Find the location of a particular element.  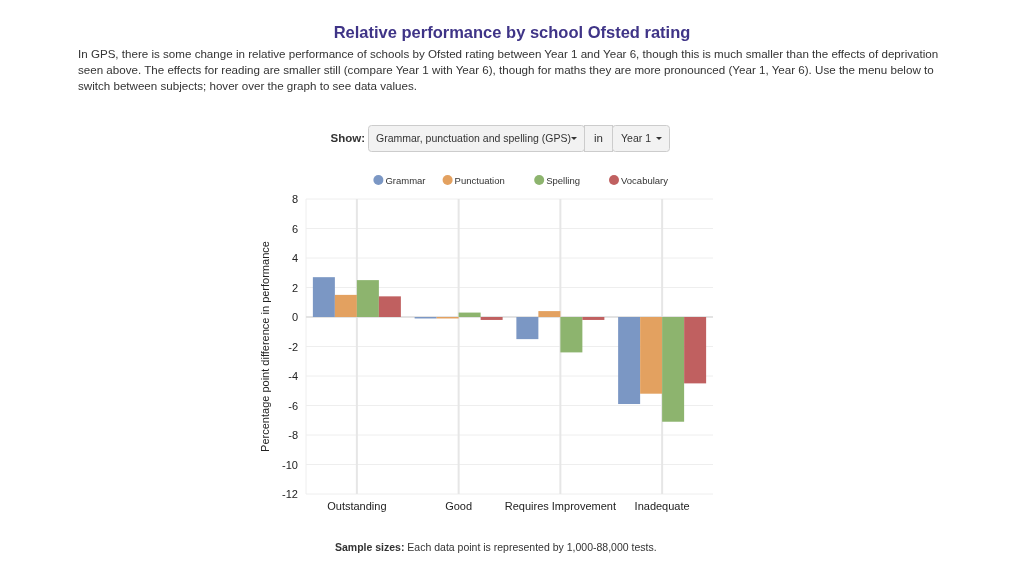

legend-label: Spelling is located at coordinates (563, 180).